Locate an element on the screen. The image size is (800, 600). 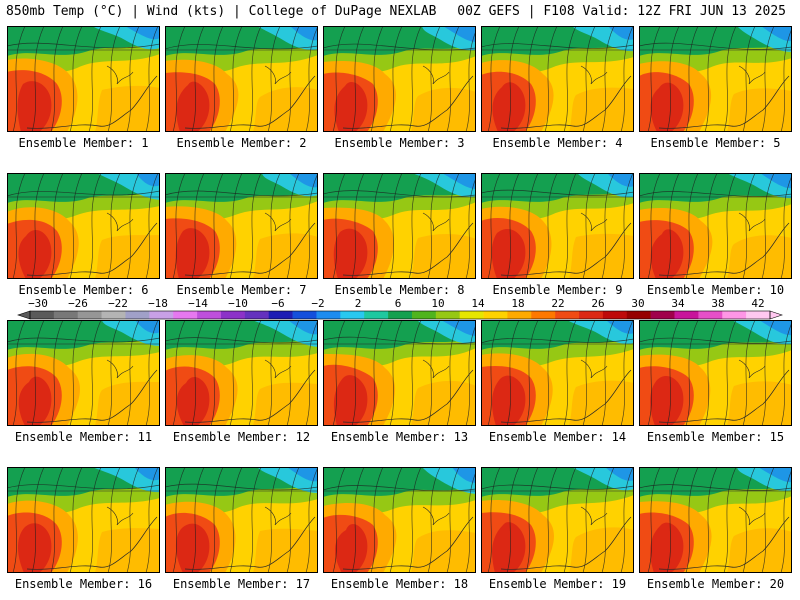
ensemble-member-label: Ensemble Member: 3 is located at coordinates (399, 143).